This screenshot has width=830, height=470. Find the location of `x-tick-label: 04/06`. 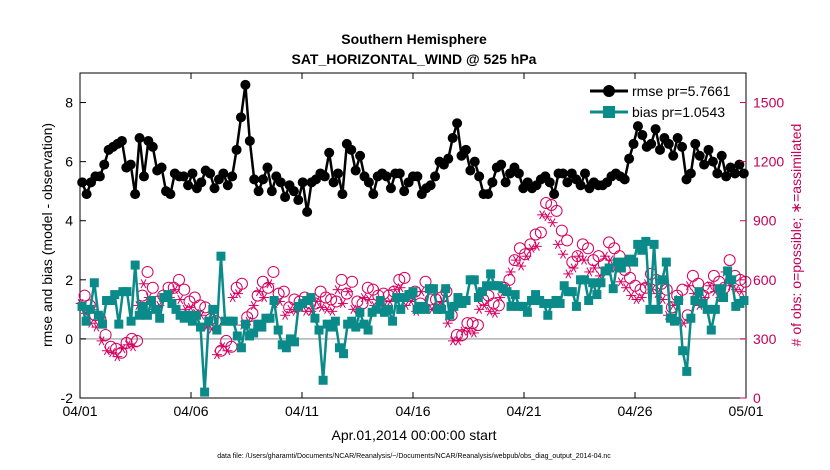

x-tick-label: 04/06 is located at coordinates (190, 411).